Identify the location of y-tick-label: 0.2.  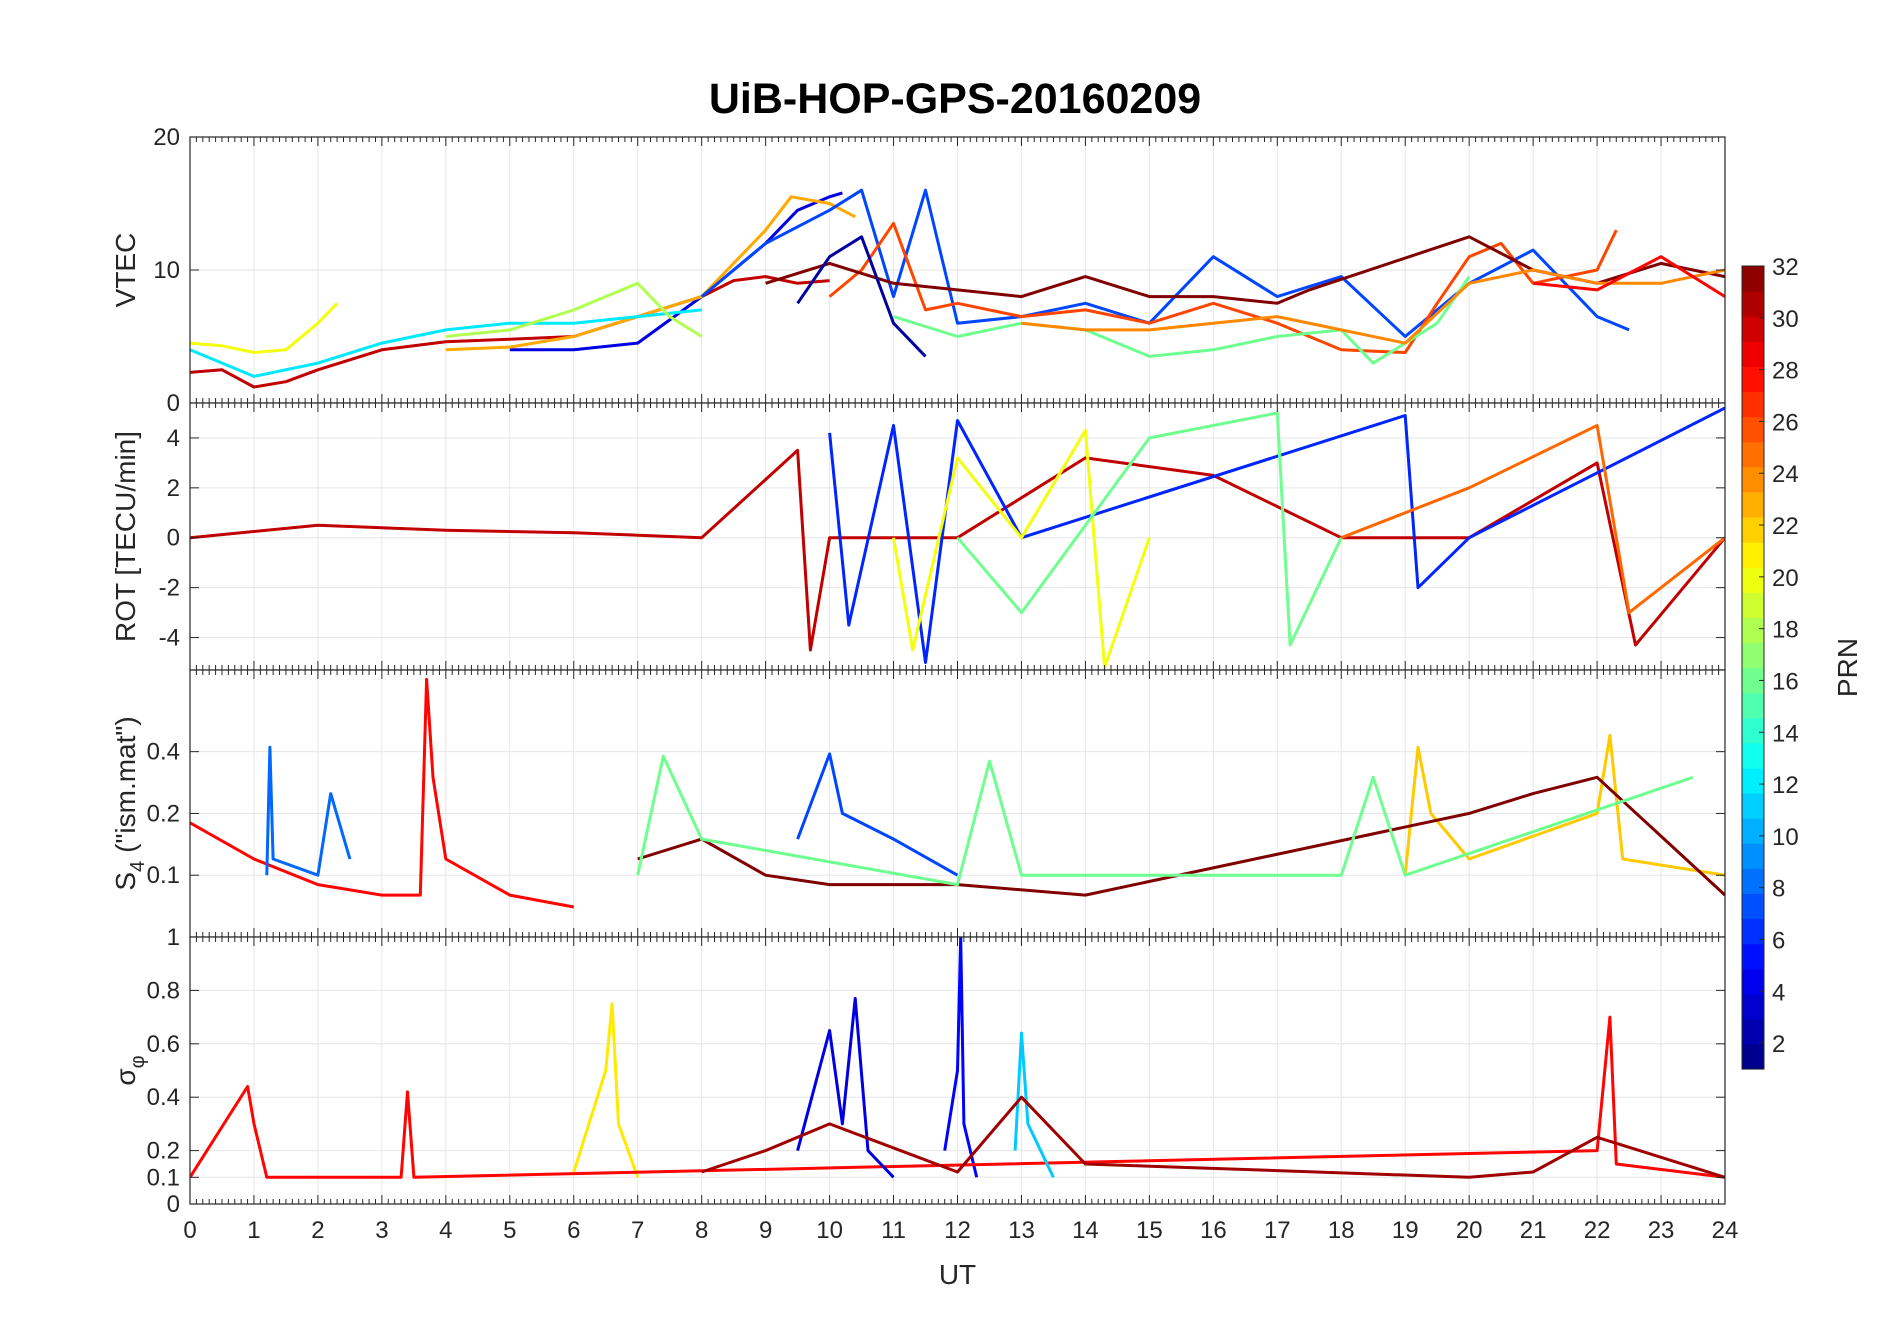
(163, 813).